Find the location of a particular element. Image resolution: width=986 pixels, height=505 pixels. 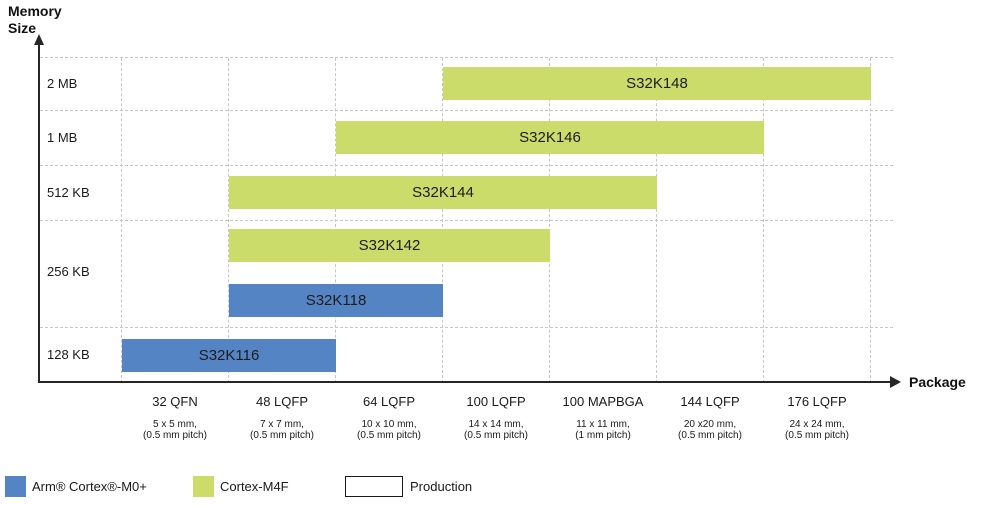

legend-label-production: Production is located at coordinates (441, 486).